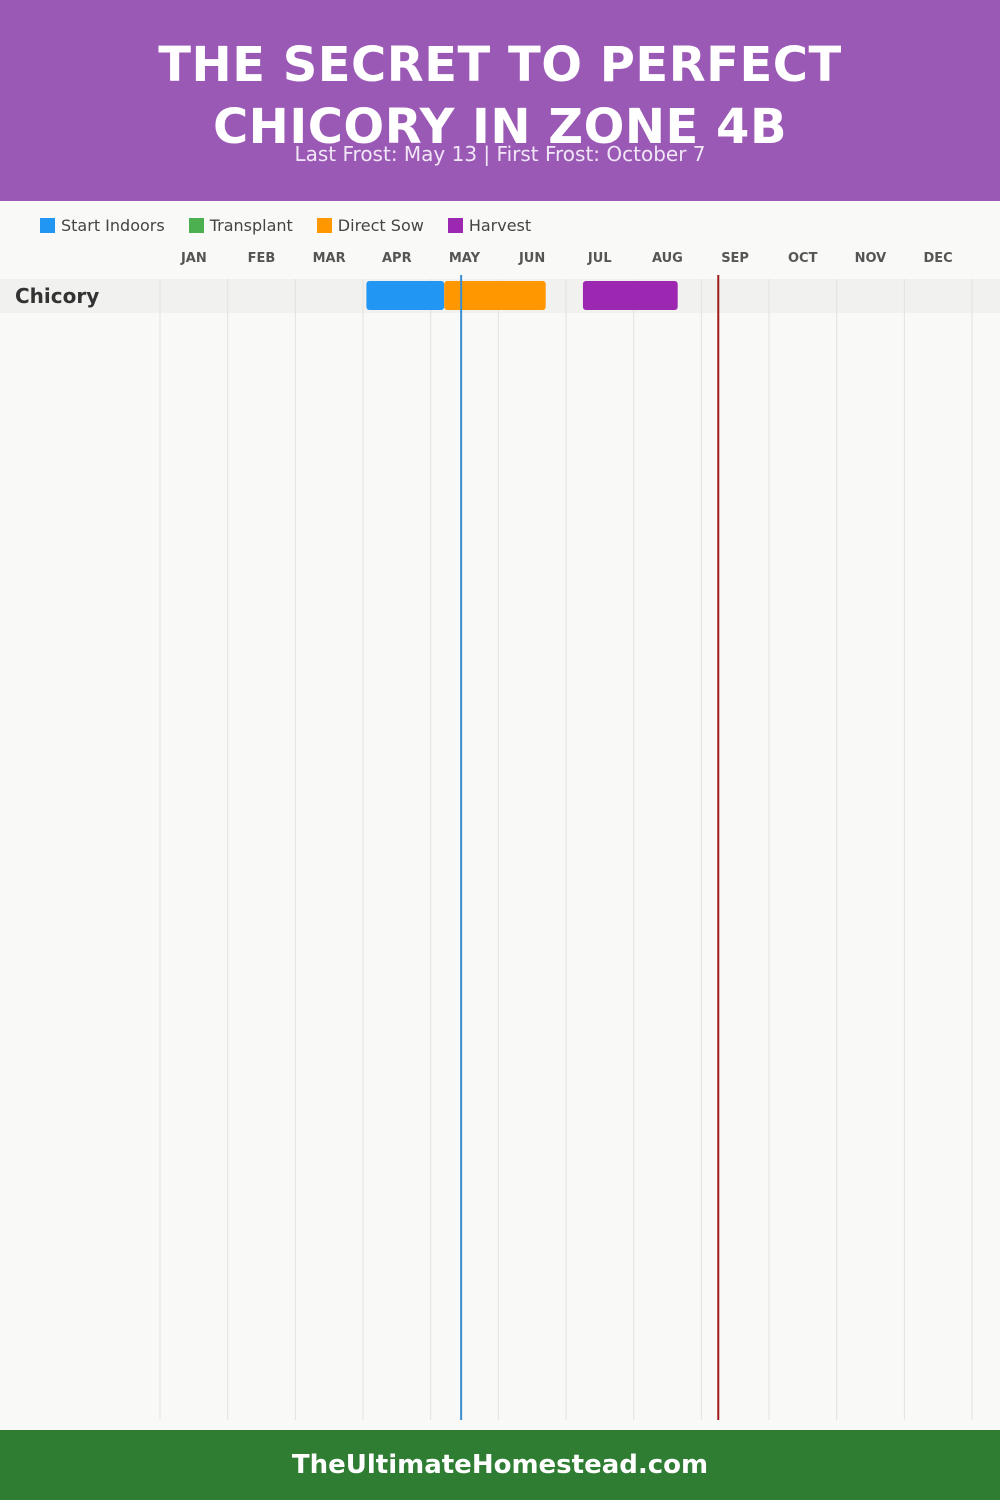 The height and width of the screenshot is (1500, 1000). I want to click on legend-label: Start Indoors, so click(113, 225).